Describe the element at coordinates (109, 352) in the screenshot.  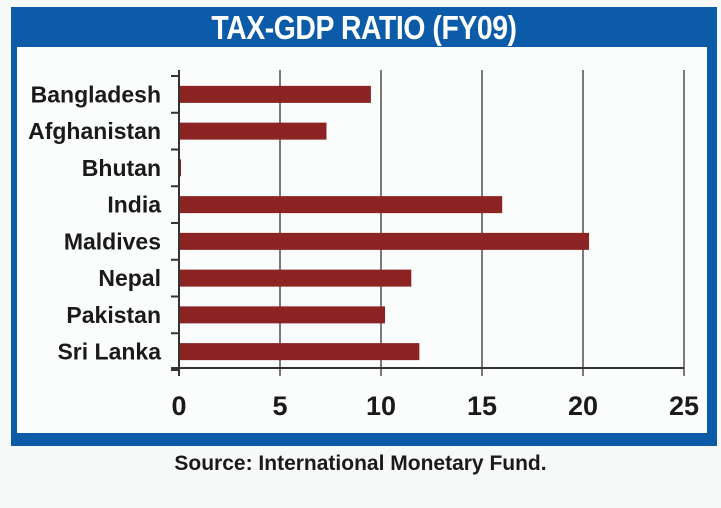
I see `category-label: Sri Lanka` at that location.